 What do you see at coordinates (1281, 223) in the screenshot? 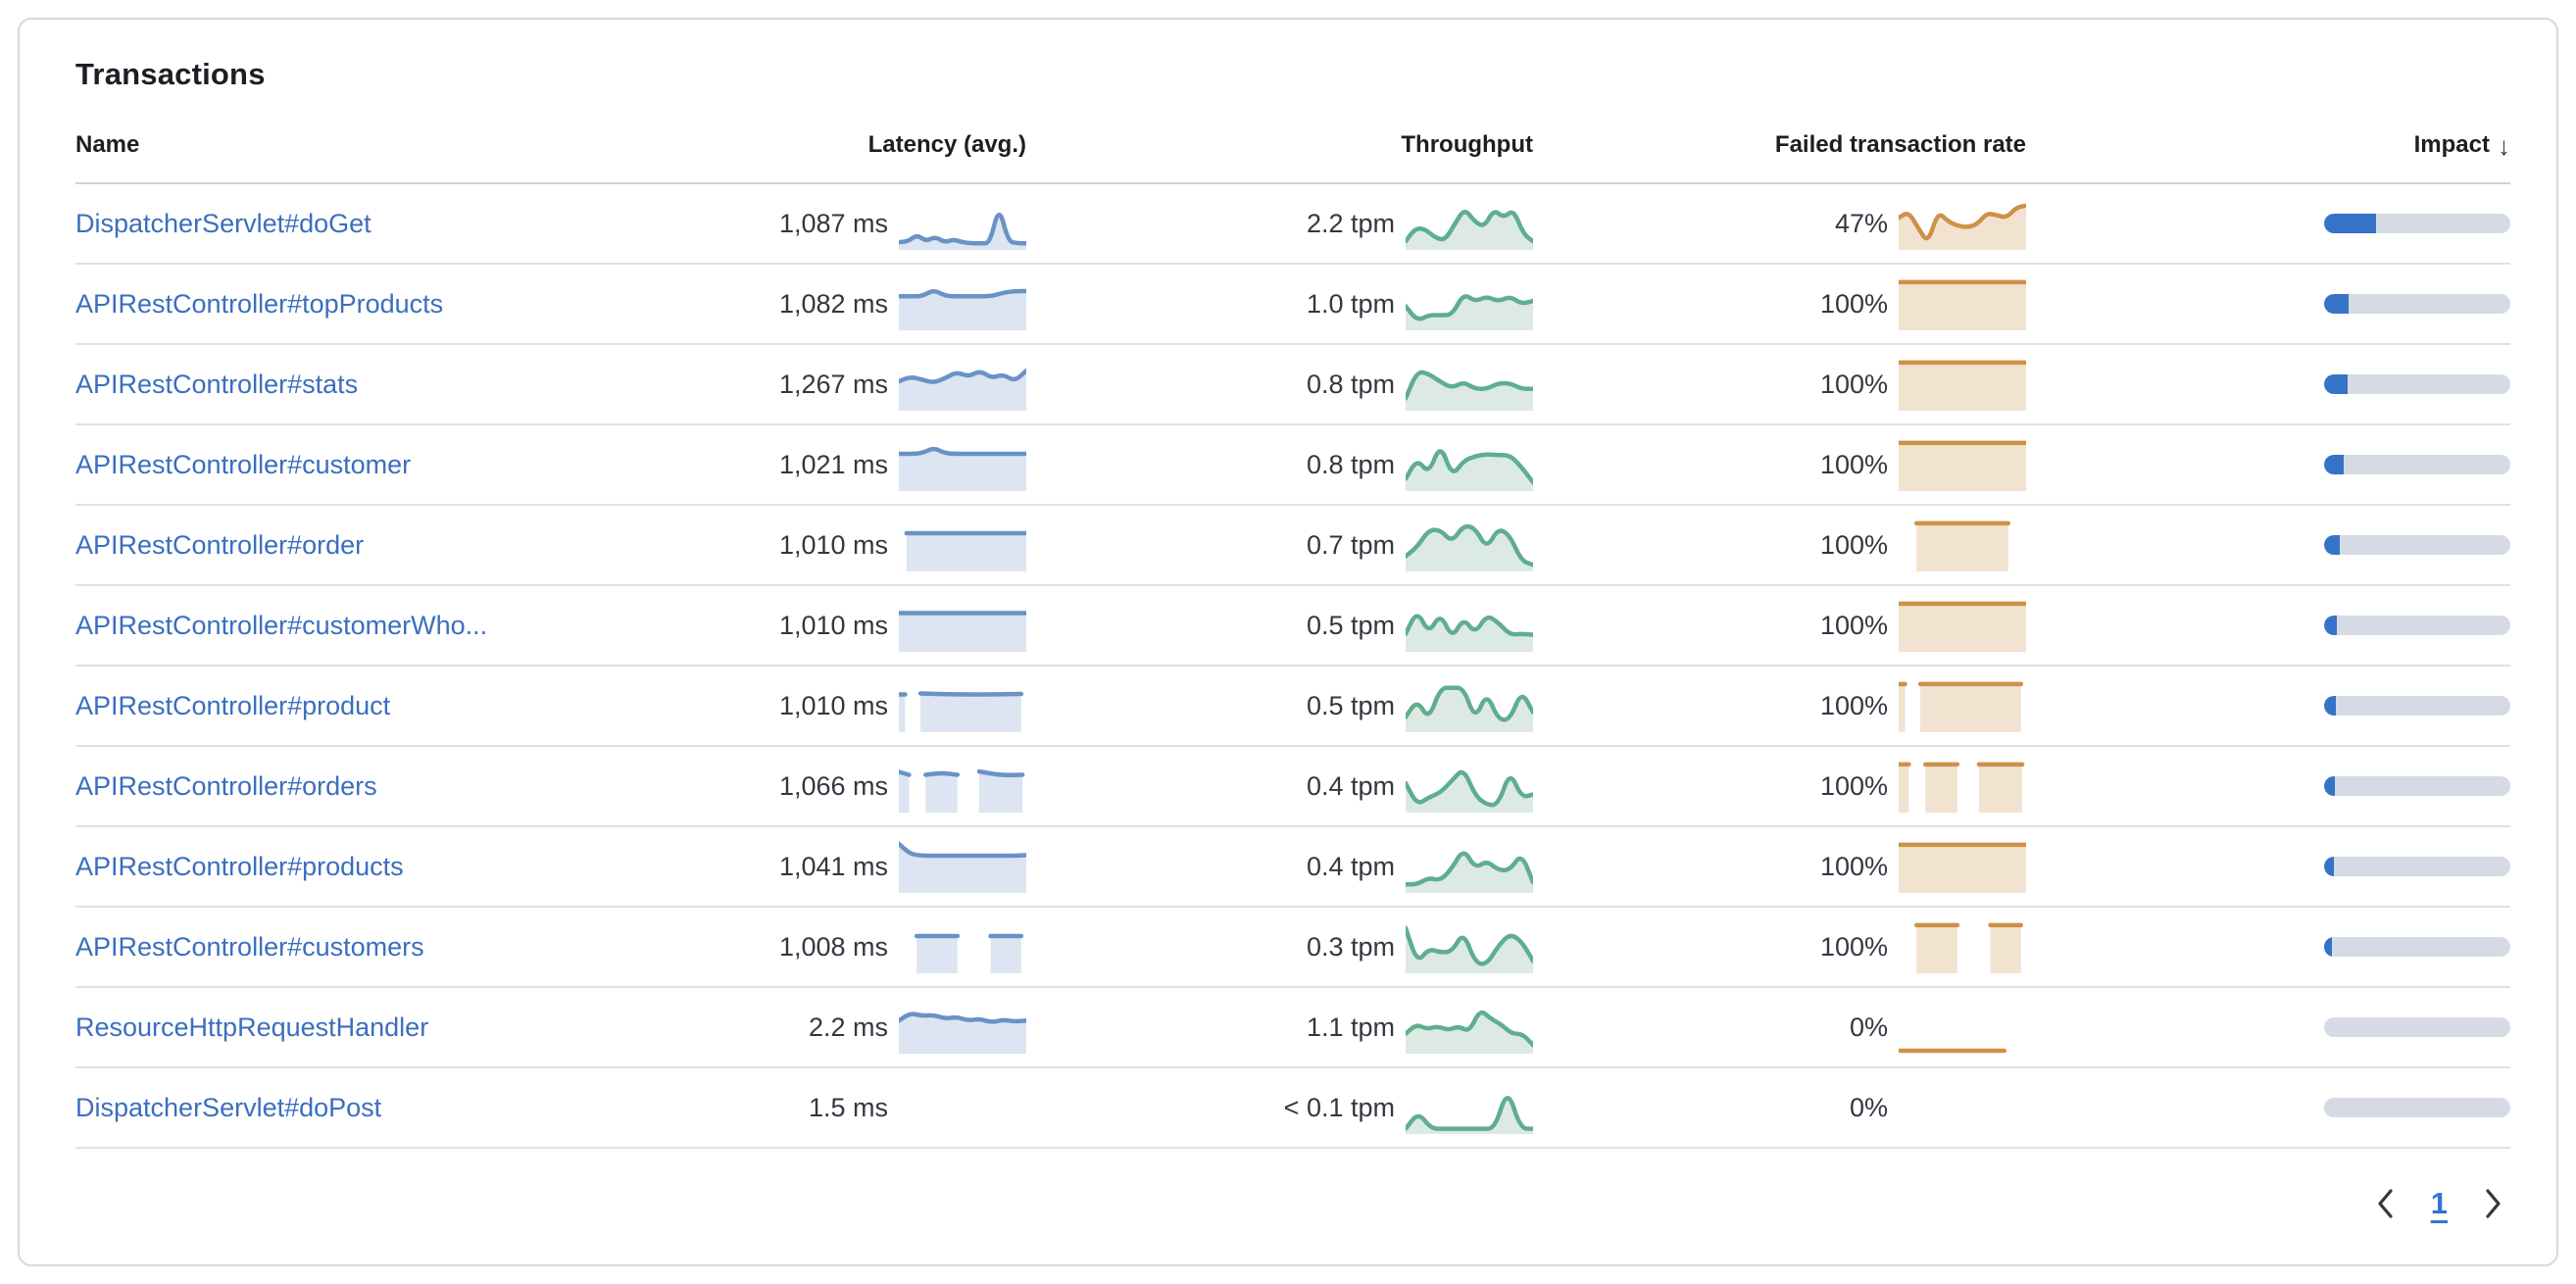
I see `throughput-cell: 2.2 tpm` at bounding box center [1281, 223].